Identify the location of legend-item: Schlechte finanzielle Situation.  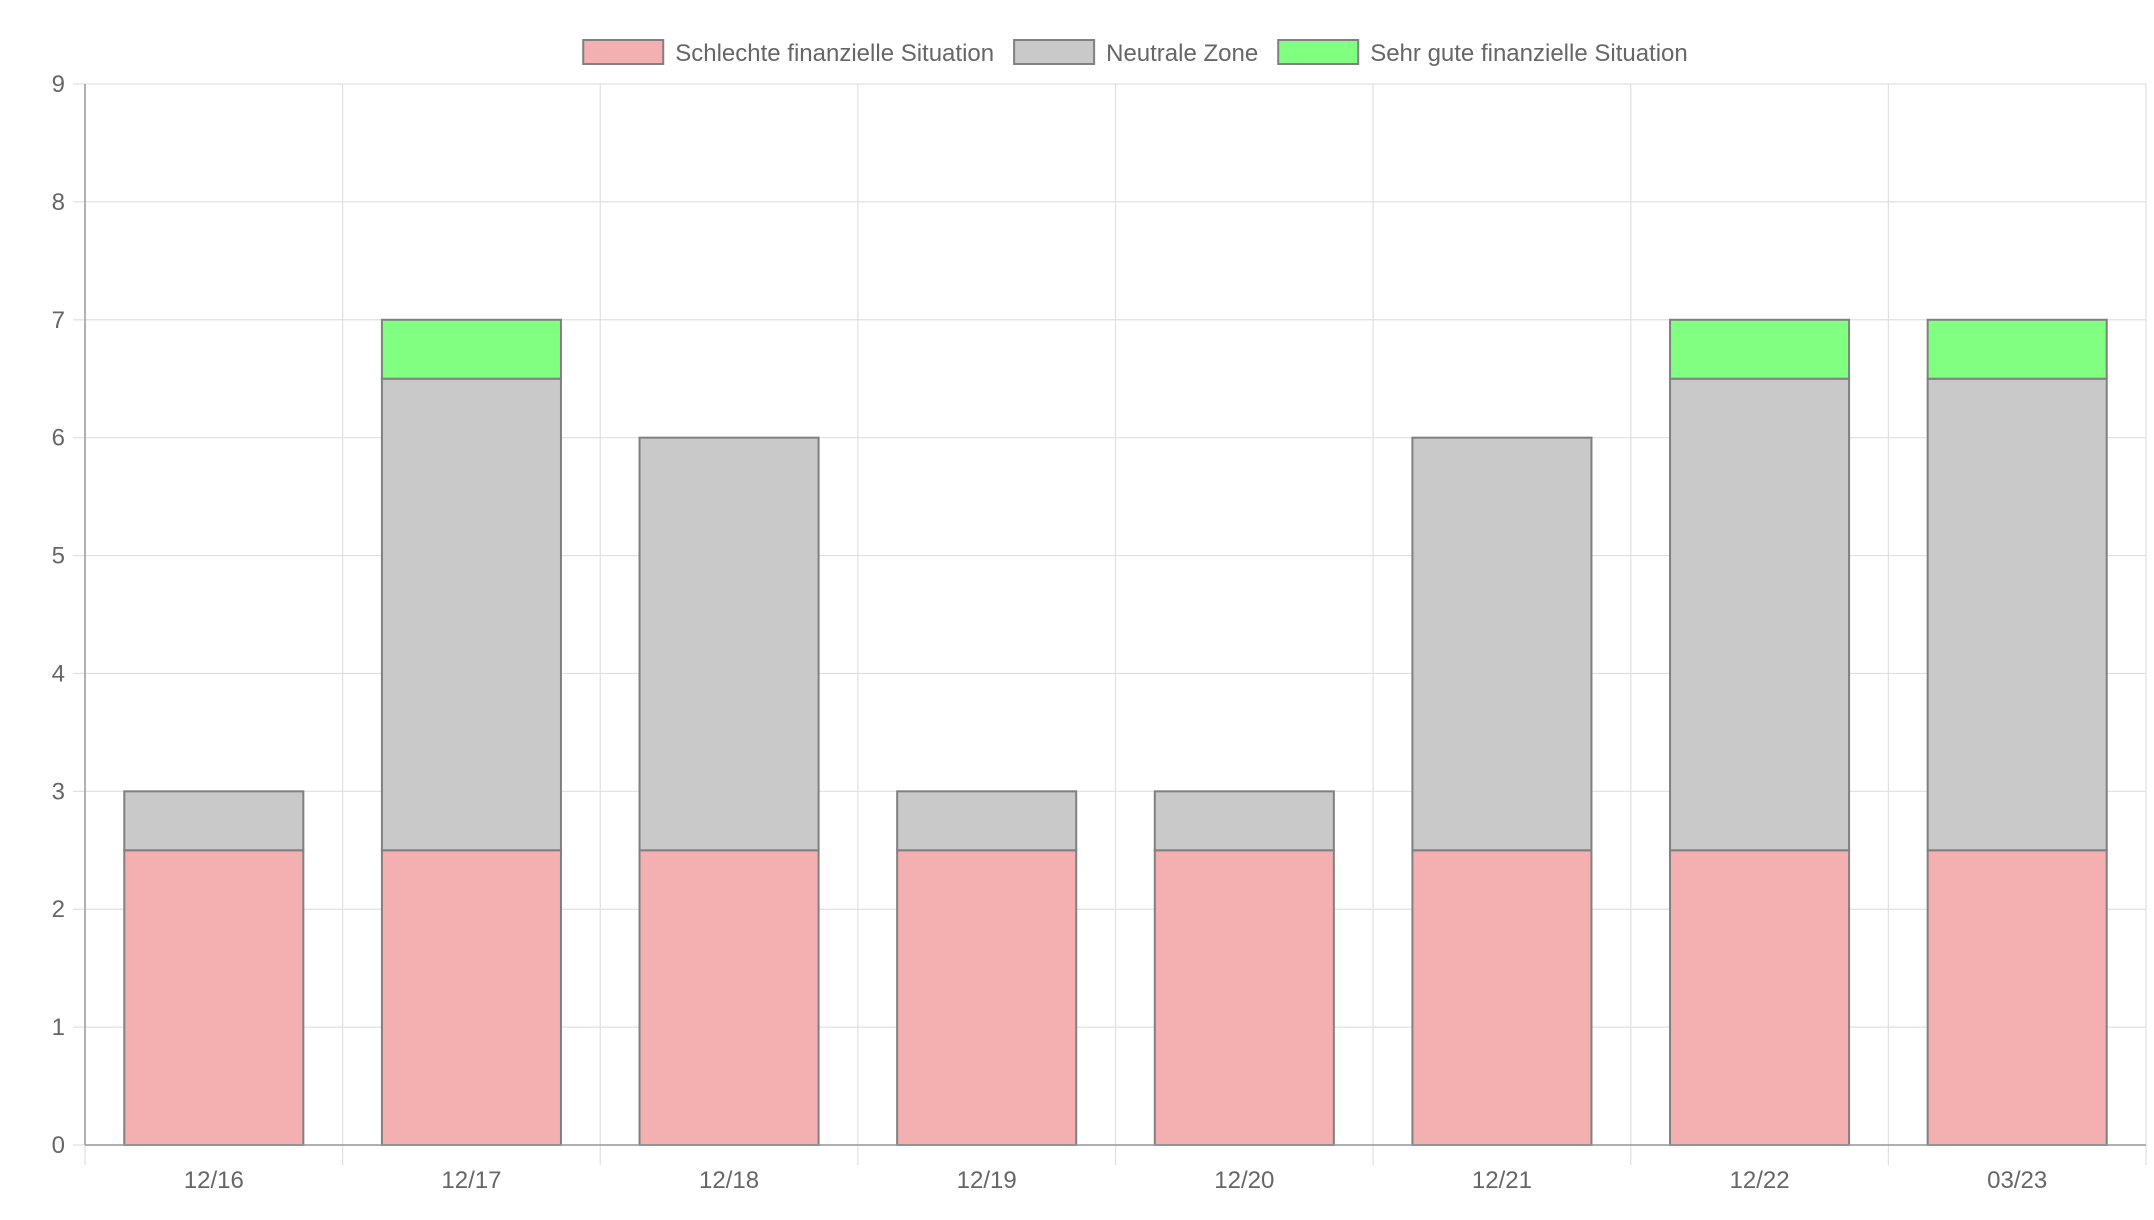
(788, 53).